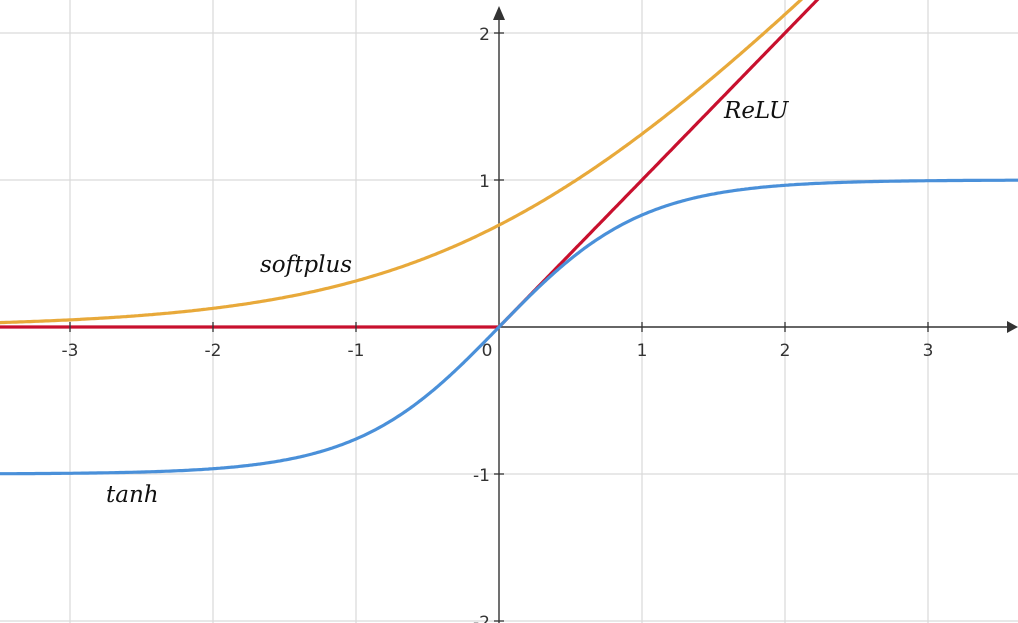  Describe the element at coordinates (481, 476) in the screenshot. I see `y-tick-label: -1` at that location.